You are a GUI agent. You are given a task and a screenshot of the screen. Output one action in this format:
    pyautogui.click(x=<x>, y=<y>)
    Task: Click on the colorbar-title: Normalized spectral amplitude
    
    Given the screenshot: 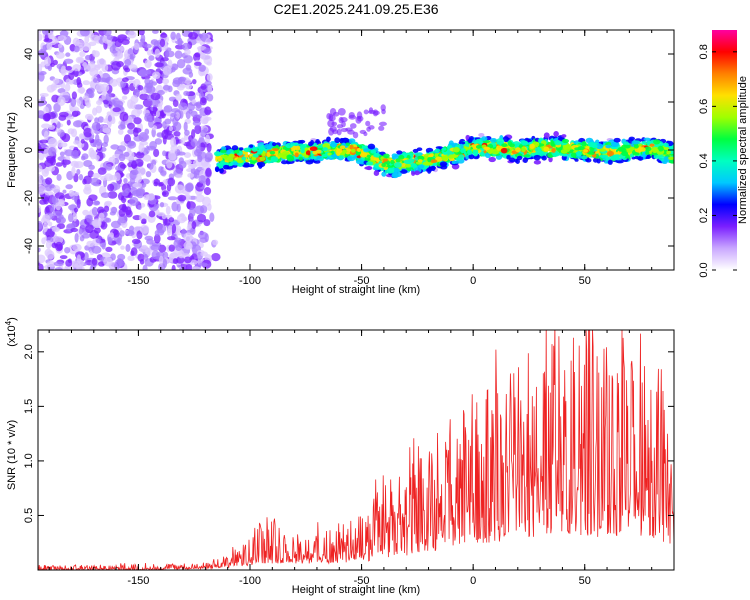 What is the action you would take?
    pyautogui.click(x=743, y=150)
    